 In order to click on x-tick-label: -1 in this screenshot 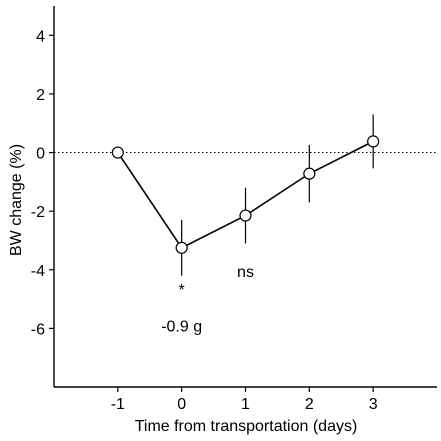, I will do `click(118, 404)`.